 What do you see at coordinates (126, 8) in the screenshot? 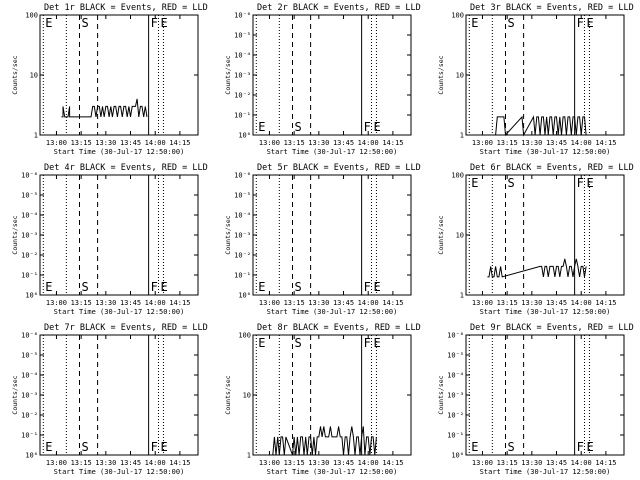
I see `chart-title: Det 1r BLACK = Events, RED = LLD` at bounding box center [126, 8].